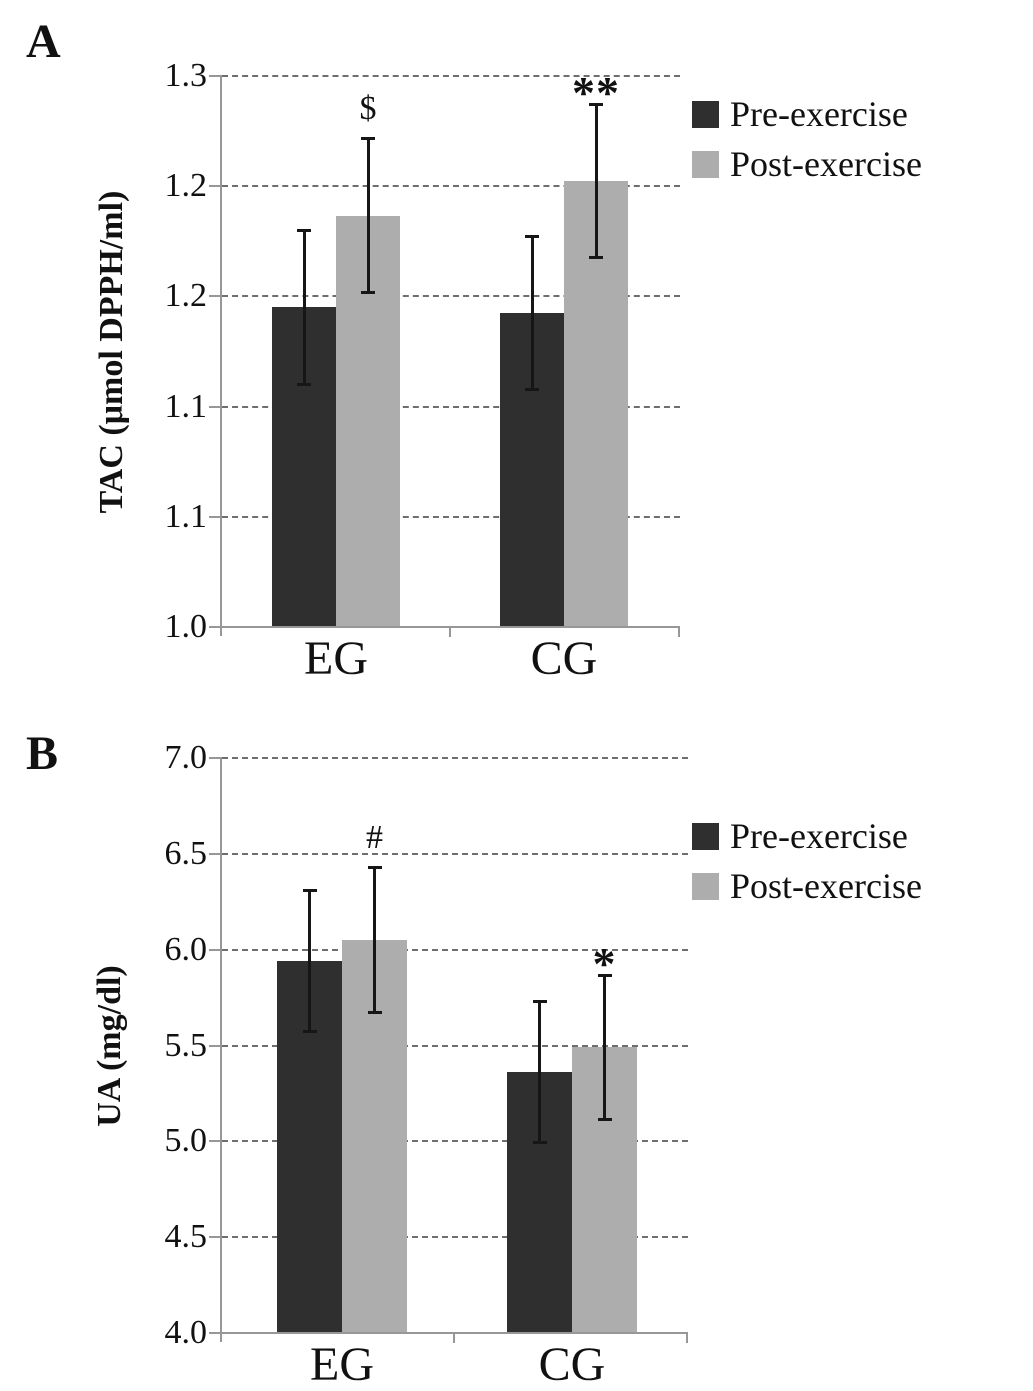  What do you see at coordinates (186, 1141) in the screenshot?
I see `y-tick-label: 5.0` at bounding box center [186, 1141].